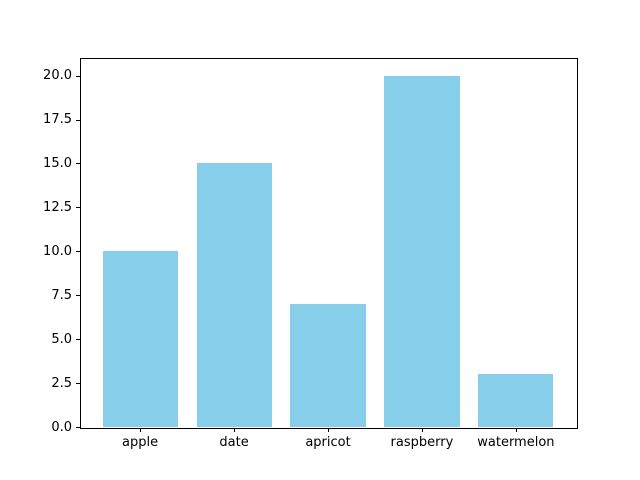  I want to click on x-tick-label-apple: apple, so click(140, 442).